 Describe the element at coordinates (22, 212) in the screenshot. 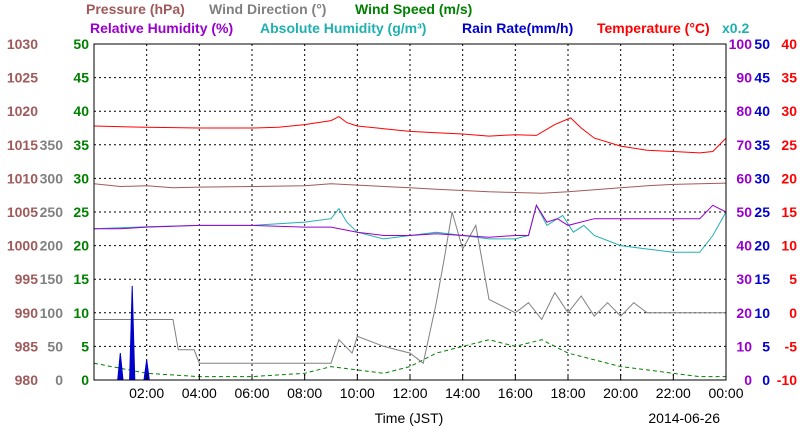

I see `pressure-tick: 1005` at that location.